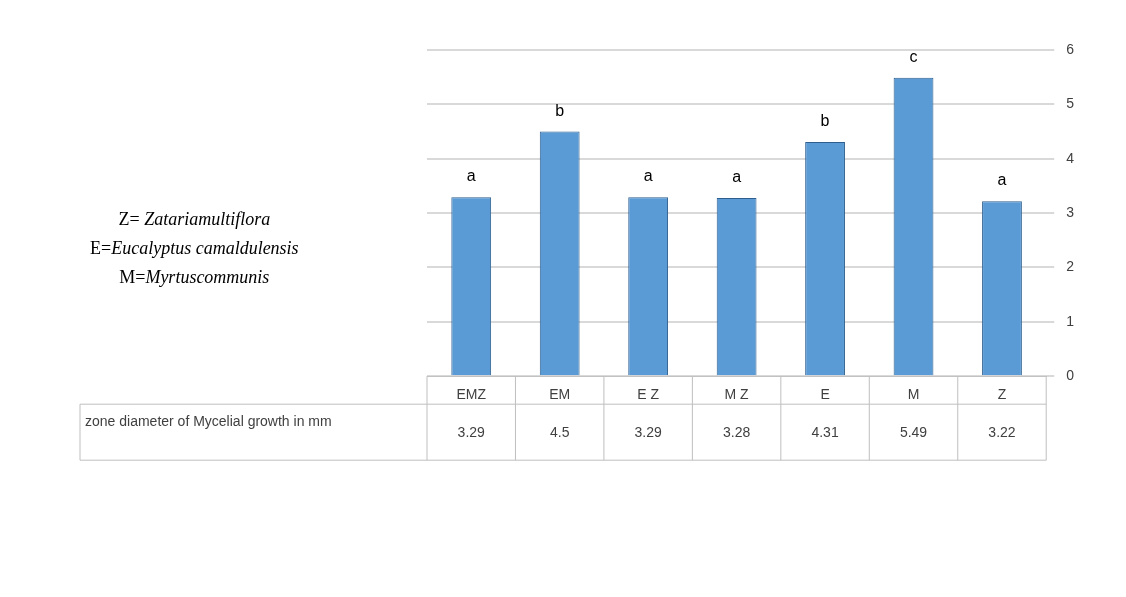  What do you see at coordinates (194, 219) in the screenshot?
I see `text: Z= Zatariamultiflora` at bounding box center [194, 219].